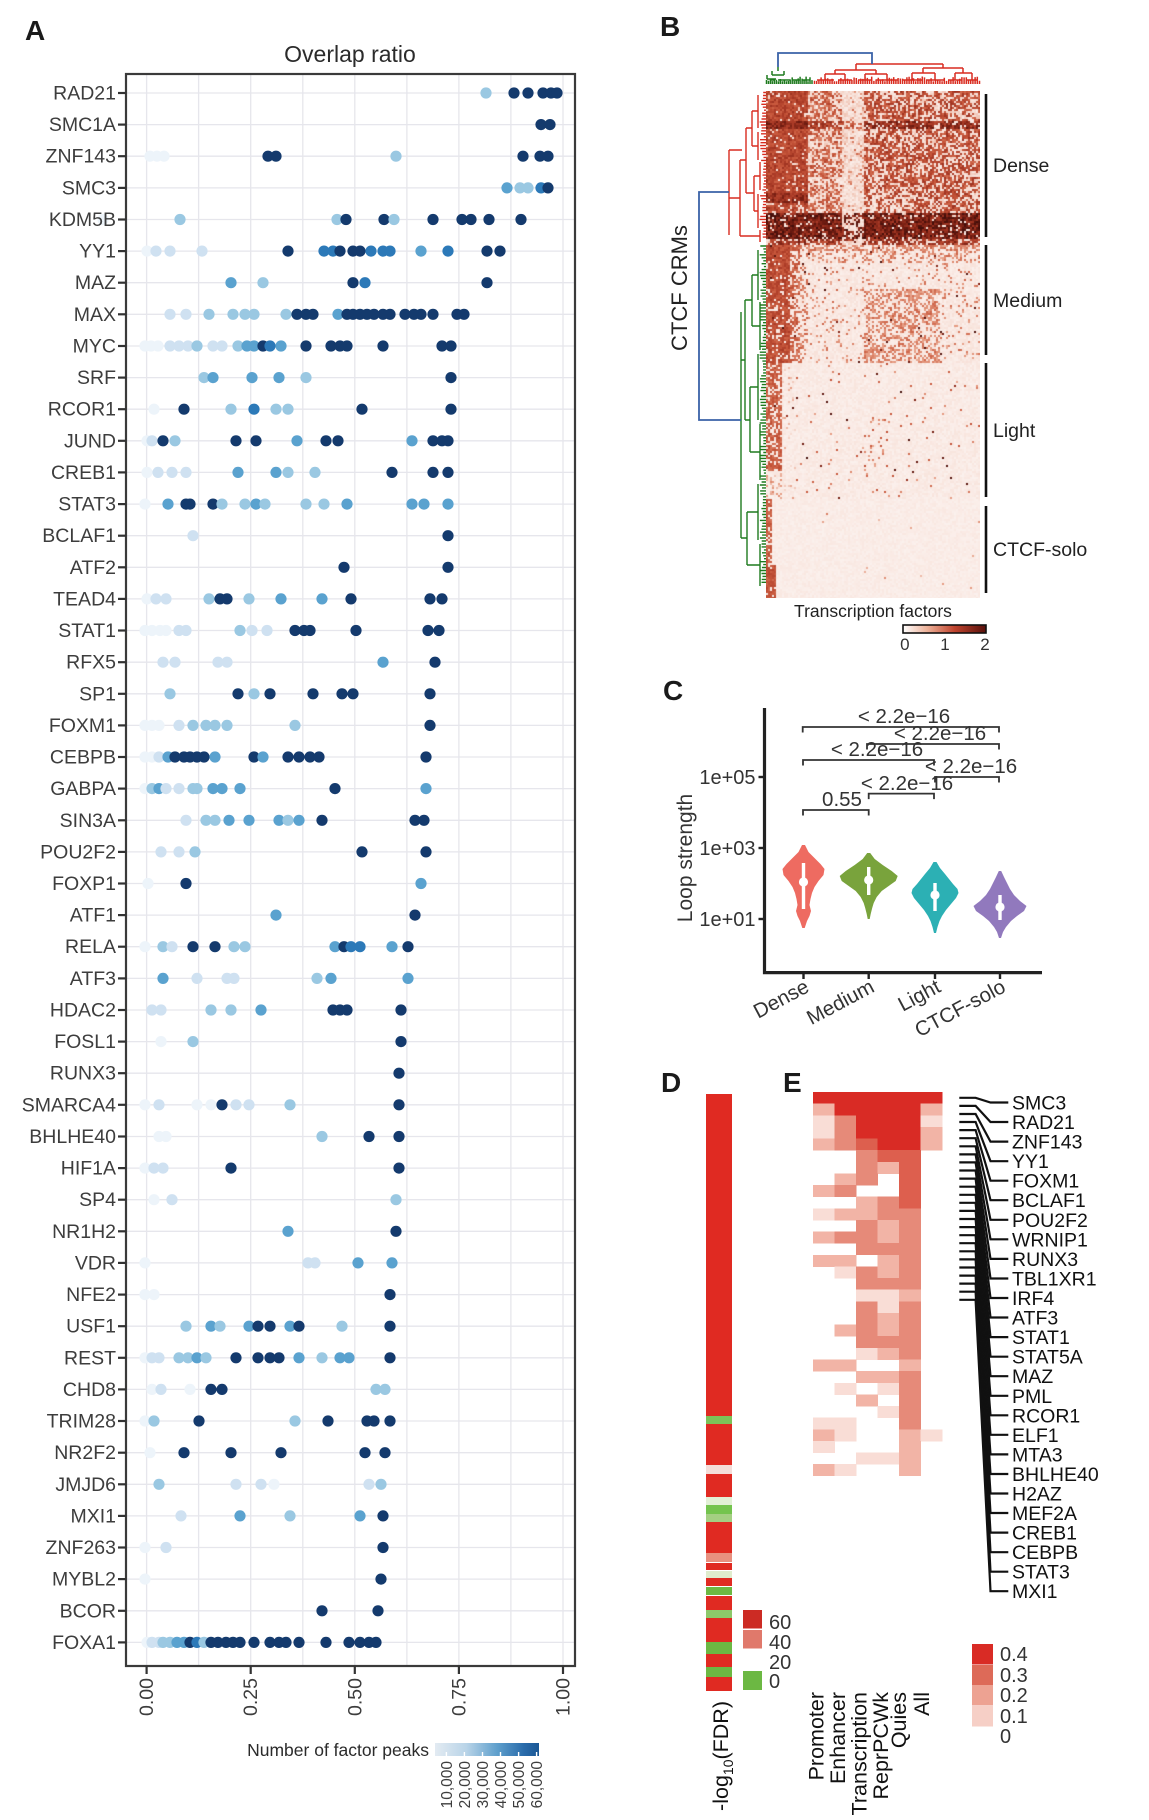  What do you see at coordinates (72, 1137) in the screenshot?
I see `svg-text: BHLHE40` at bounding box center [72, 1137].